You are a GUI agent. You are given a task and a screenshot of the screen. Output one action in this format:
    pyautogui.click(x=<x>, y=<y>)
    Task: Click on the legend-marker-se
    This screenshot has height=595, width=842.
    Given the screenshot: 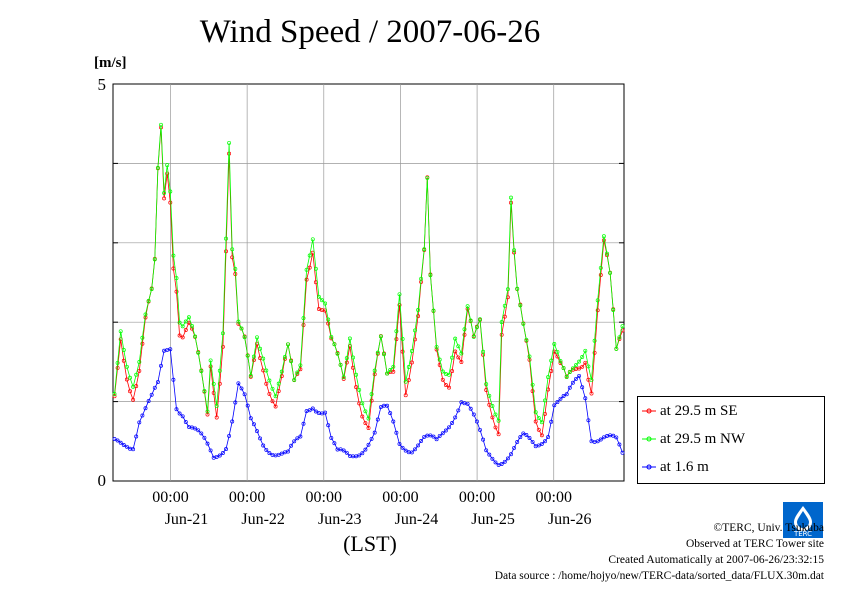 What is the action you would take?
    pyautogui.click(x=649, y=411)
    